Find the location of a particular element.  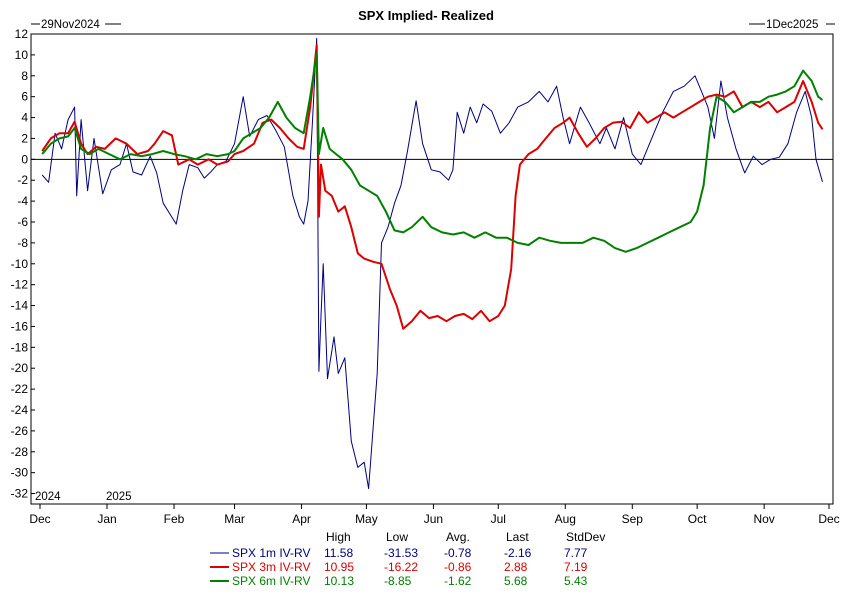

y-tick-label: -12 is located at coordinates (20, 285).